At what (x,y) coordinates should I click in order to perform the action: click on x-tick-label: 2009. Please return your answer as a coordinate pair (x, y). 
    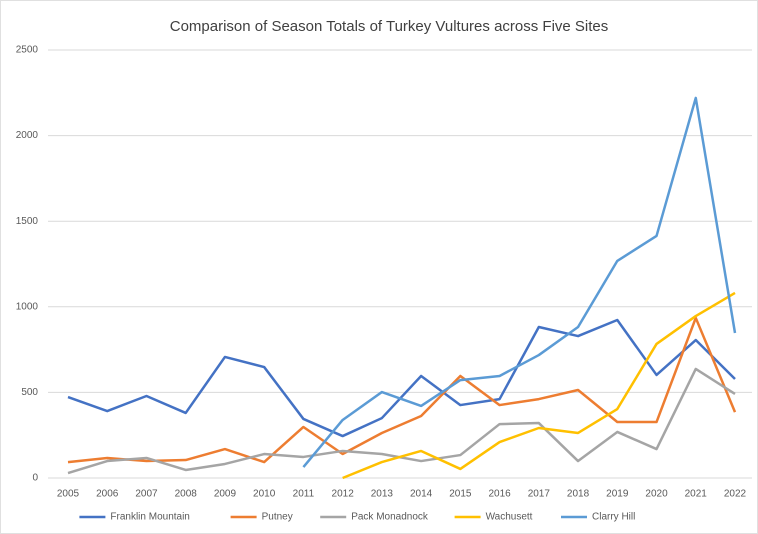
    Looking at the image, I should click on (225, 494).